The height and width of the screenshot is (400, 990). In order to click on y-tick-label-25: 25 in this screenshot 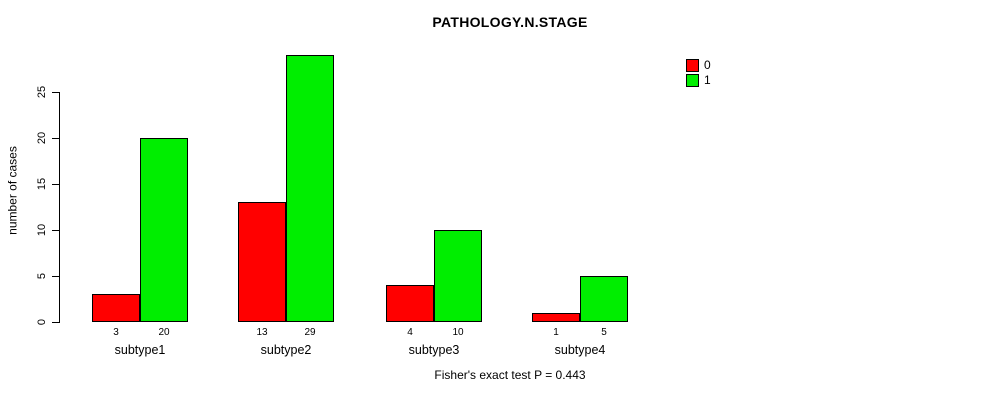, I will do `click(42, 92)`.